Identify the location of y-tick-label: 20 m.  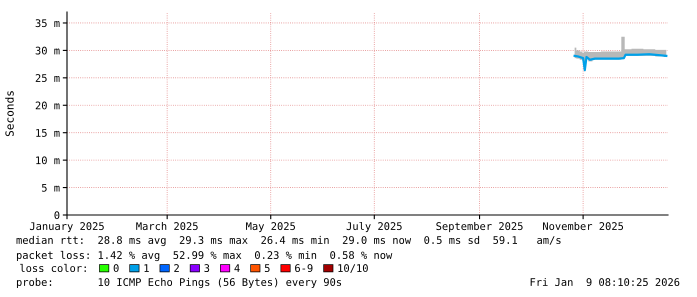
(48, 106).